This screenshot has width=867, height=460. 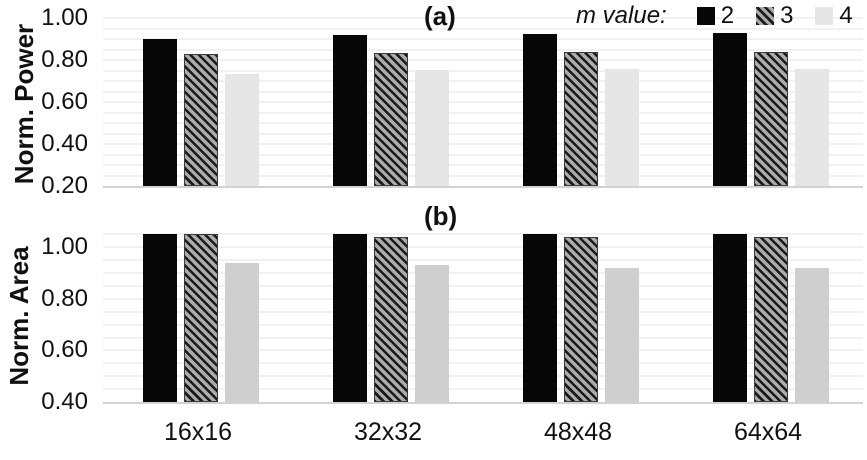 I want to click on legend: m value: 2 3 4, so click(x=714, y=16).